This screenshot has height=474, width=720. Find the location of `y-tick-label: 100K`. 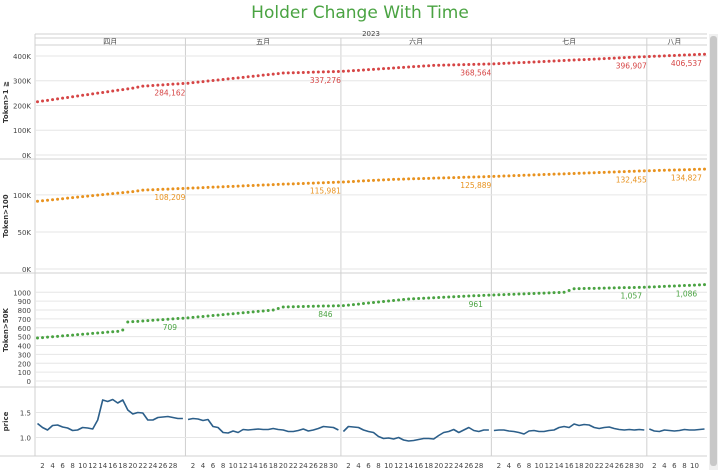

y-tick-label: 100K is located at coordinates (22, 196).